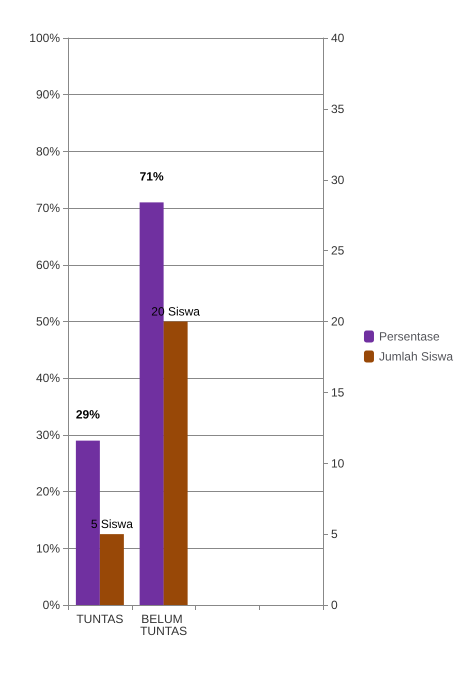 The width and height of the screenshot is (475, 697). I want to click on y2-tick-label: 35, so click(338, 109).